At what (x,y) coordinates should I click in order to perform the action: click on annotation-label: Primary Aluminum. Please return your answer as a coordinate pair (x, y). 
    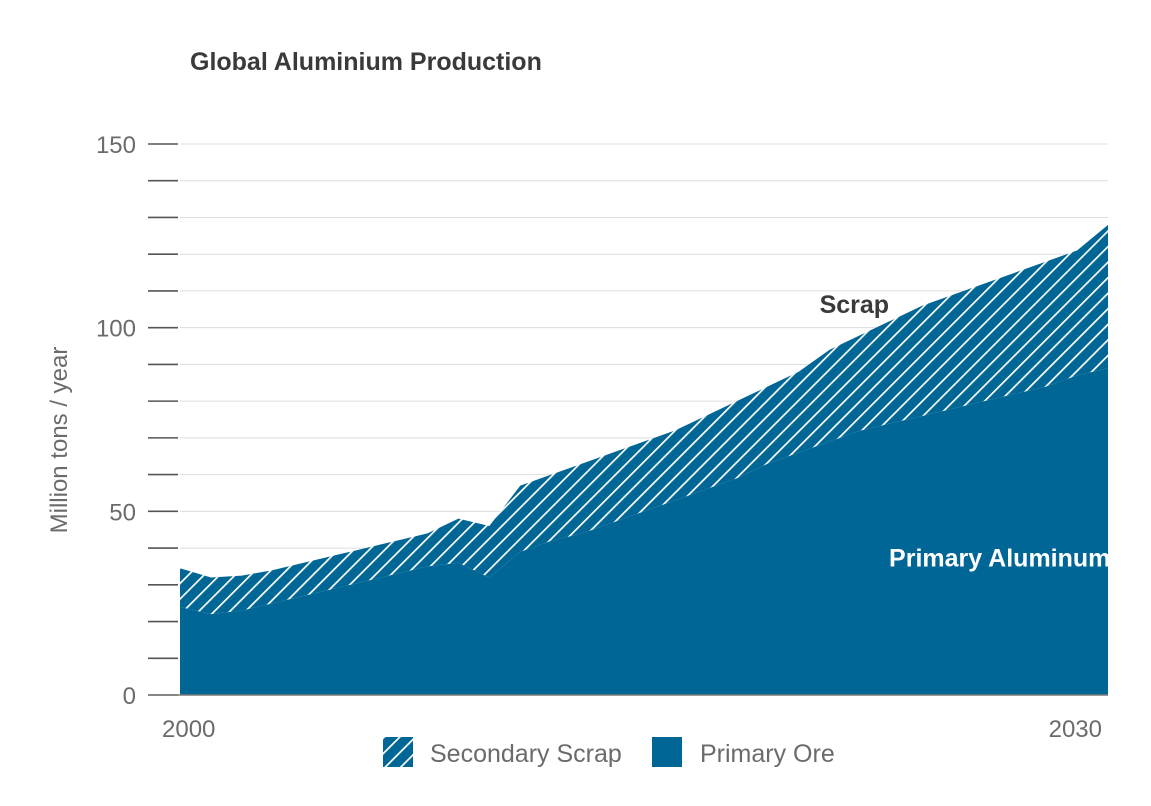
    Looking at the image, I should click on (999, 558).